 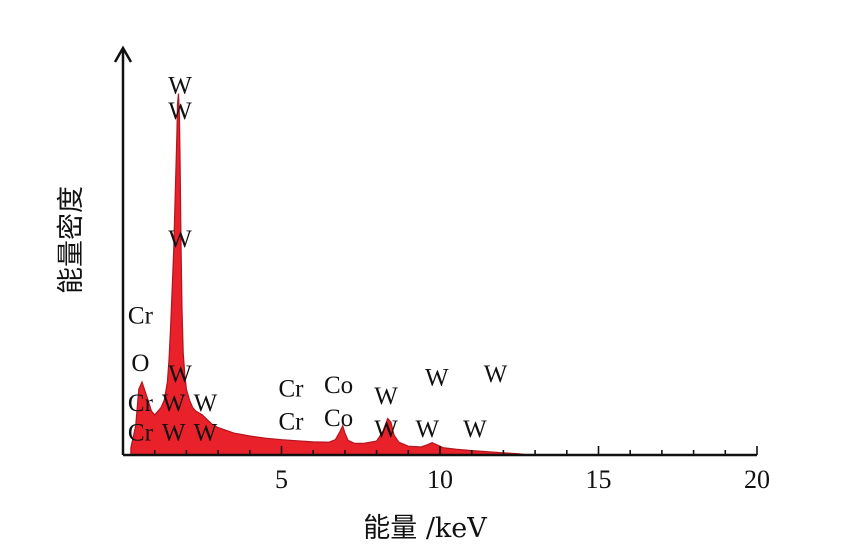 I want to click on x-tick-label-10: 10, so click(x=440, y=479).